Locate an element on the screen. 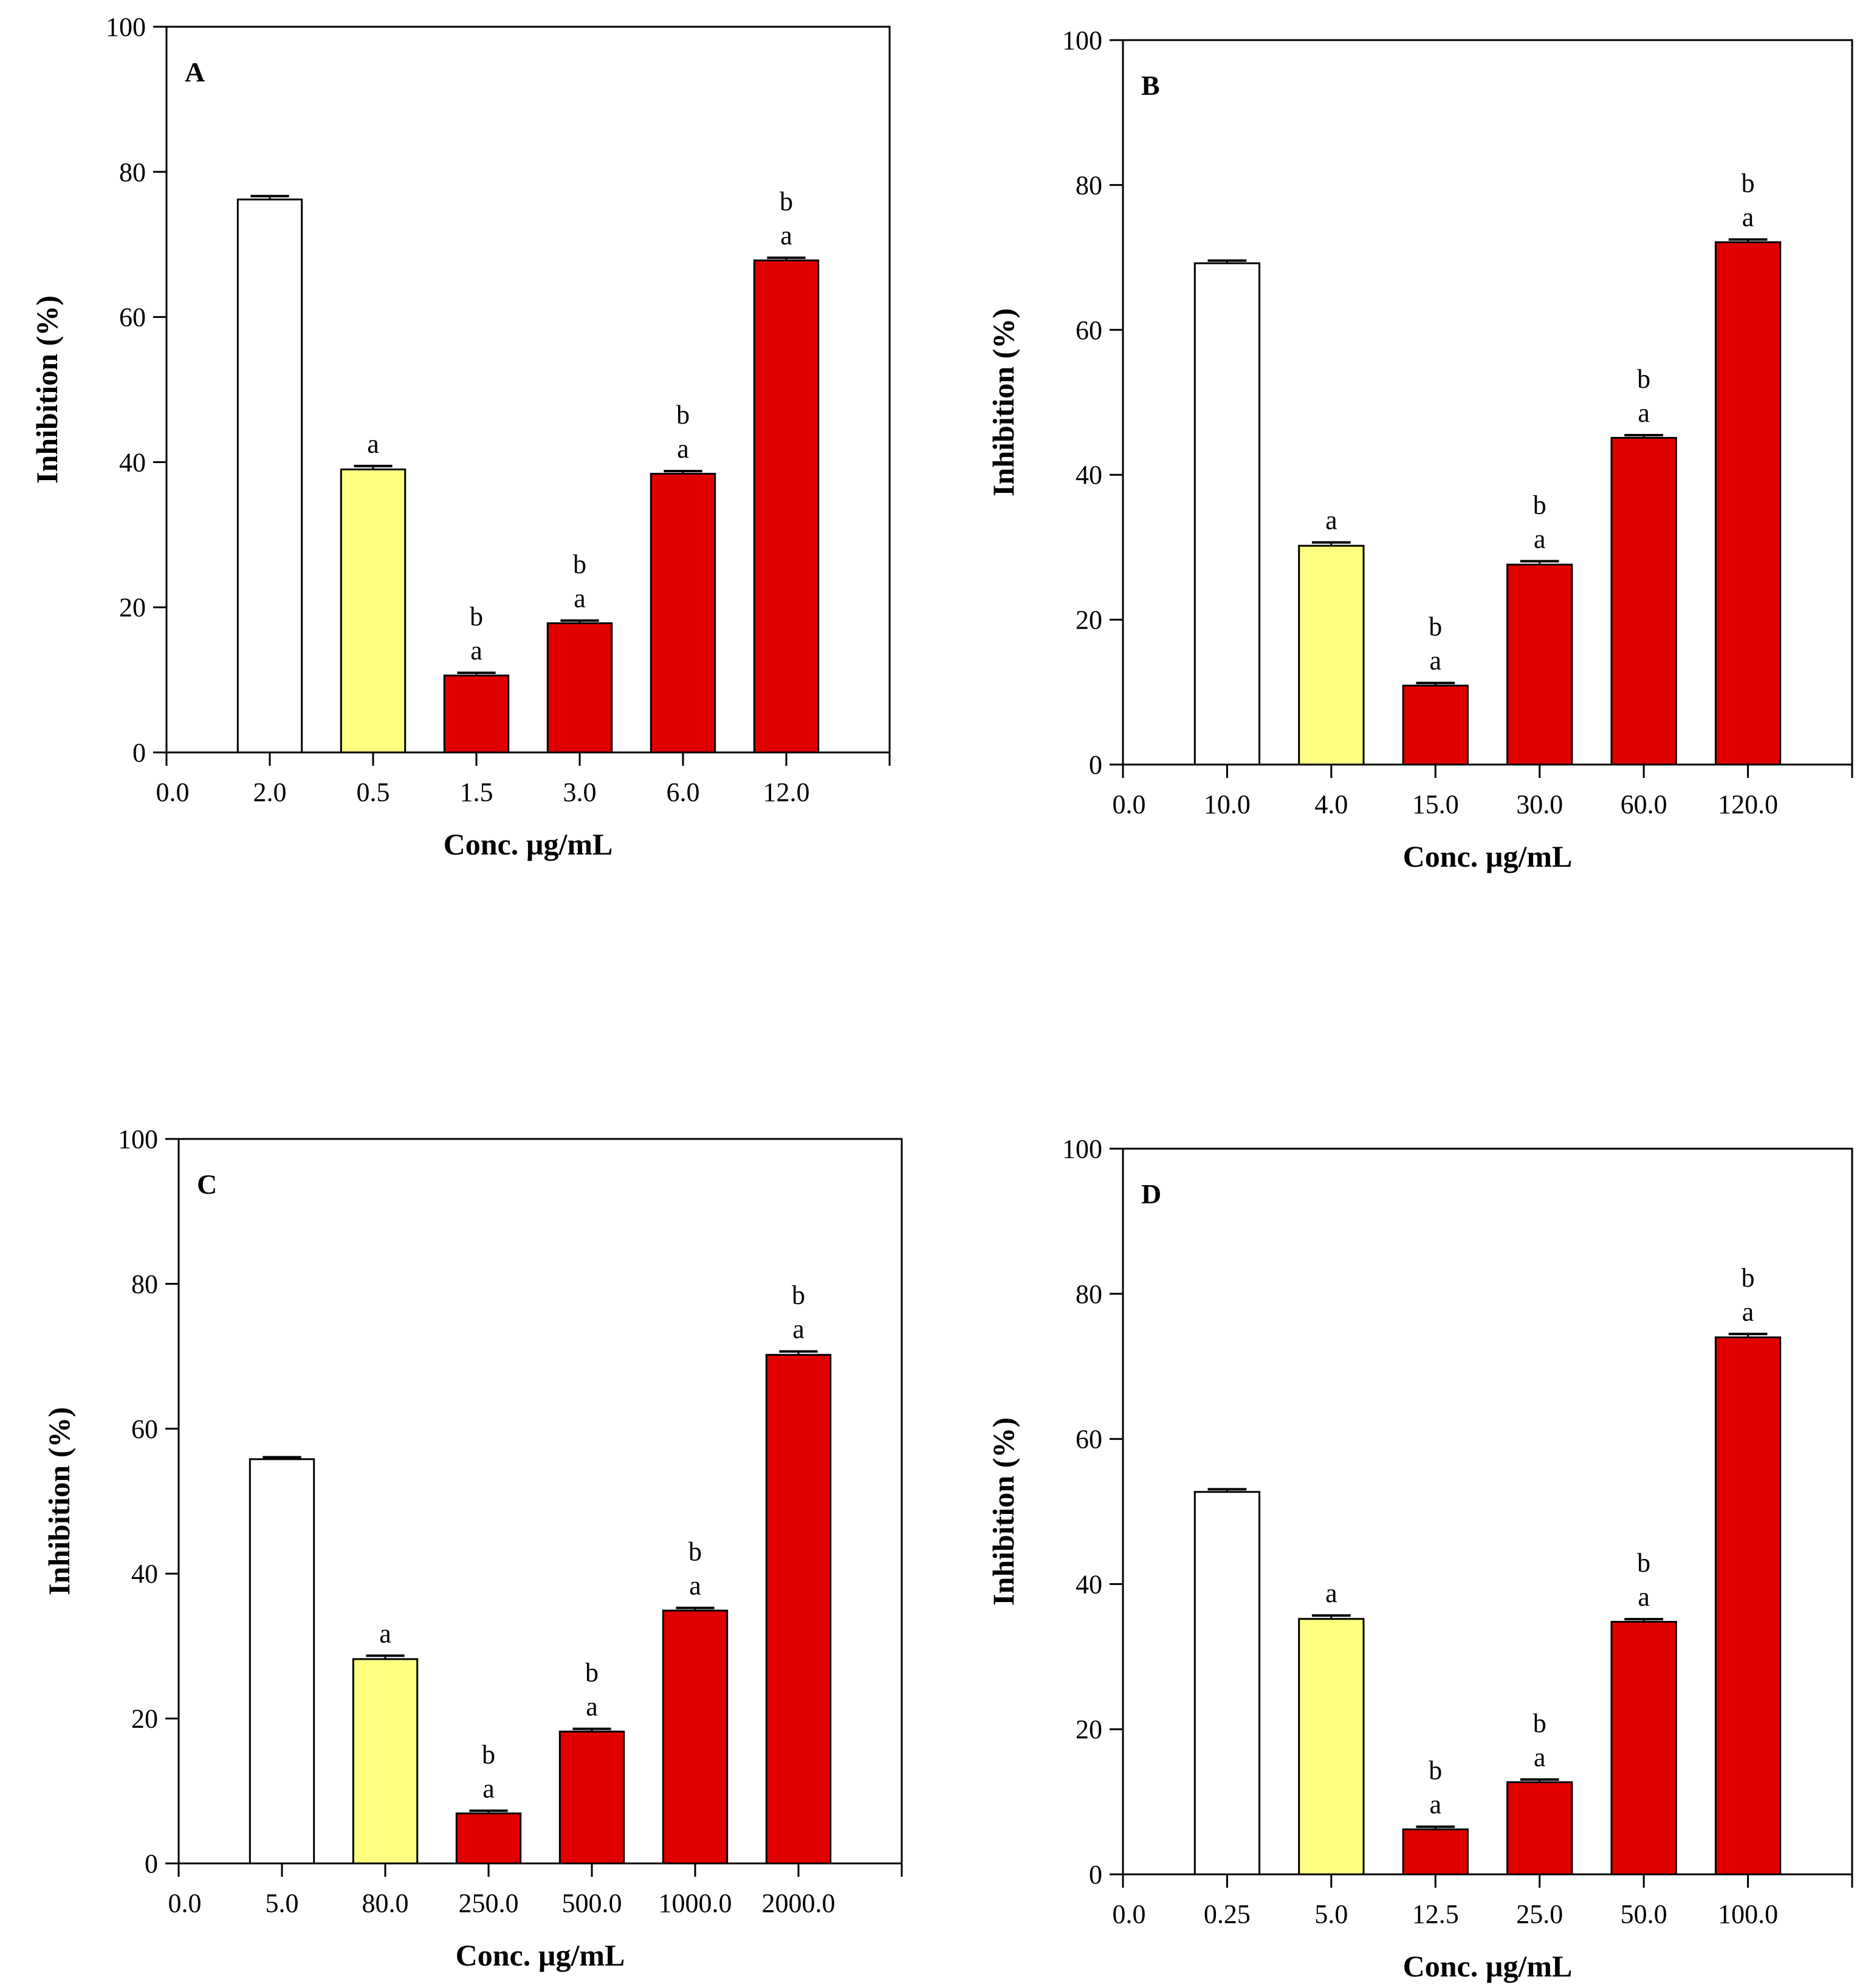 Image resolution: width=1874 pixels, height=1988 pixels. x-tick-label: 120.0 is located at coordinates (1748, 804).